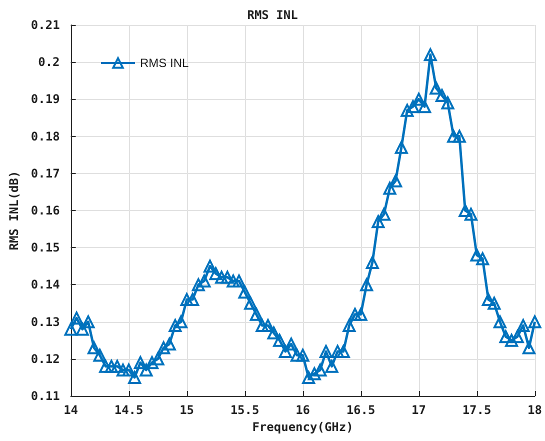 This screenshot has width=545, height=441. What do you see at coordinates (45, 285) in the screenshot?
I see `y-tick-label: 0.14` at bounding box center [45, 285].